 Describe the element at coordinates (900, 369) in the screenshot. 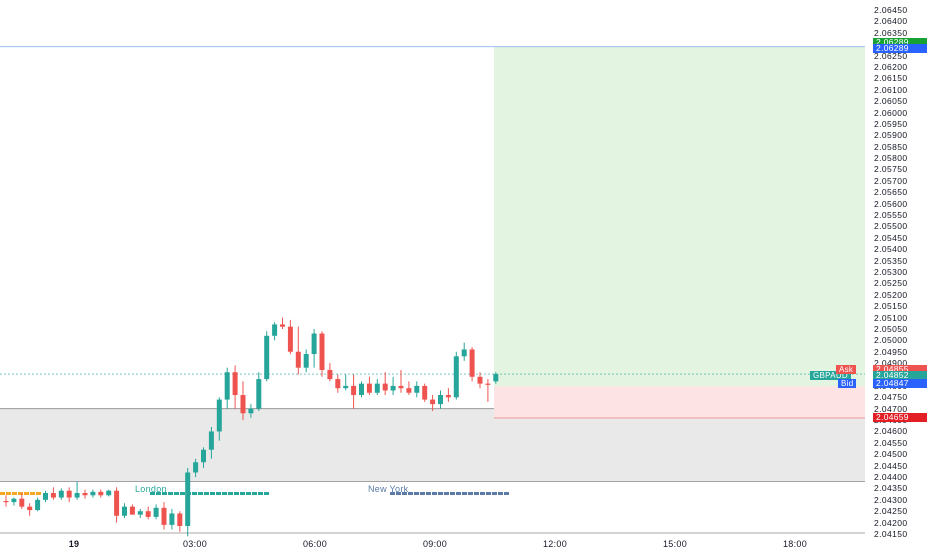

I see `ask-price-badge: 2.04855` at that location.